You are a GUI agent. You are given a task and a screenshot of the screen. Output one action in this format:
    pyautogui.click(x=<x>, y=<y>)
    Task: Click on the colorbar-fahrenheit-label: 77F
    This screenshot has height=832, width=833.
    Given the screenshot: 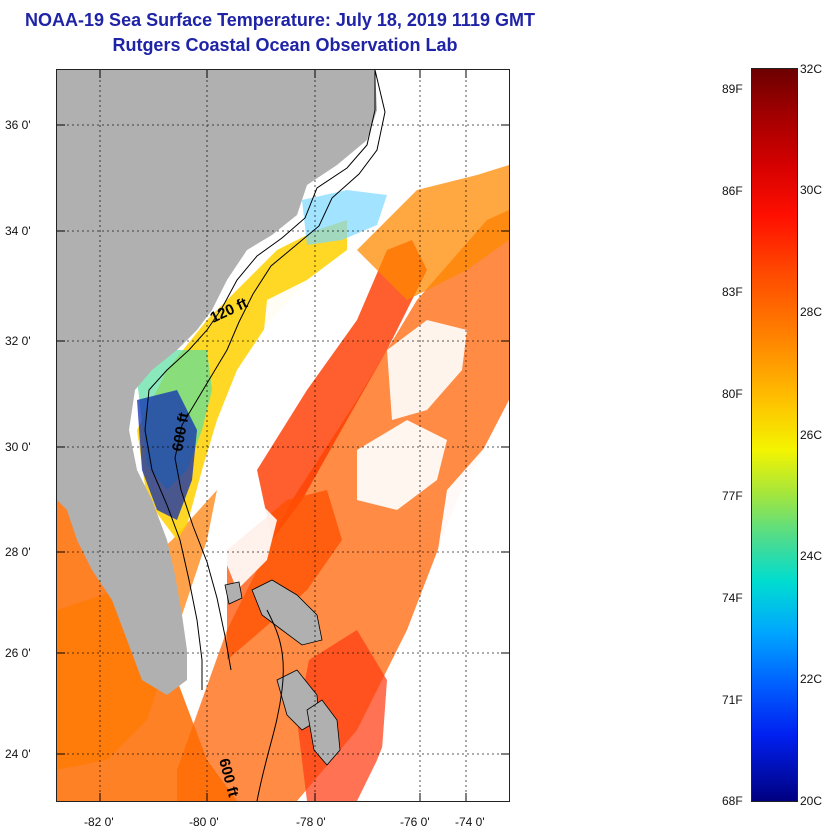 What is the action you would take?
    pyautogui.click(x=732, y=496)
    